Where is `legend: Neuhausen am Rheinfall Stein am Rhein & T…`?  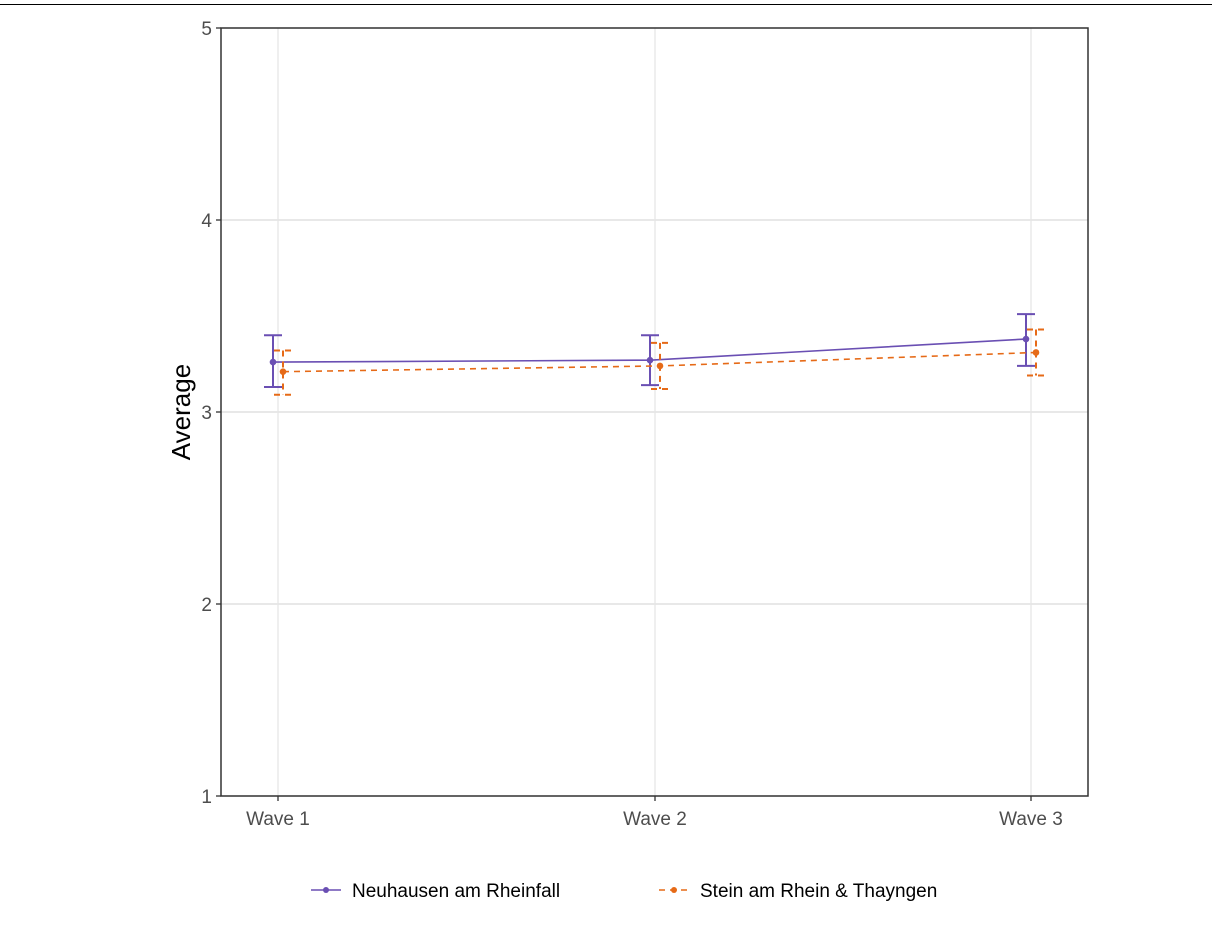 legend: Neuhausen am Rheinfall Stein am Rhein & T… is located at coordinates (624, 891).